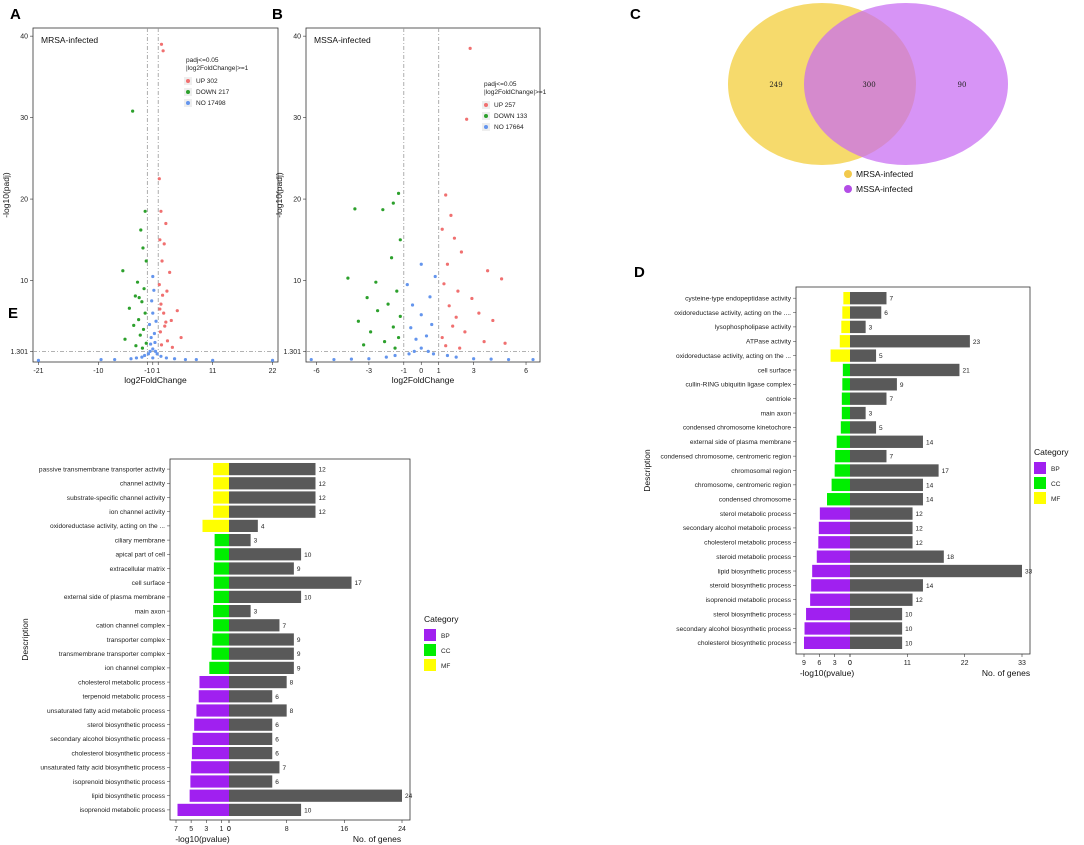 Image resolution: width=1084 pixels, height=845 pixels. What do you see at coordinates (421, 371) in the screenshot?
I see `x-tick-label: 0` at bounding box center [421, 371].